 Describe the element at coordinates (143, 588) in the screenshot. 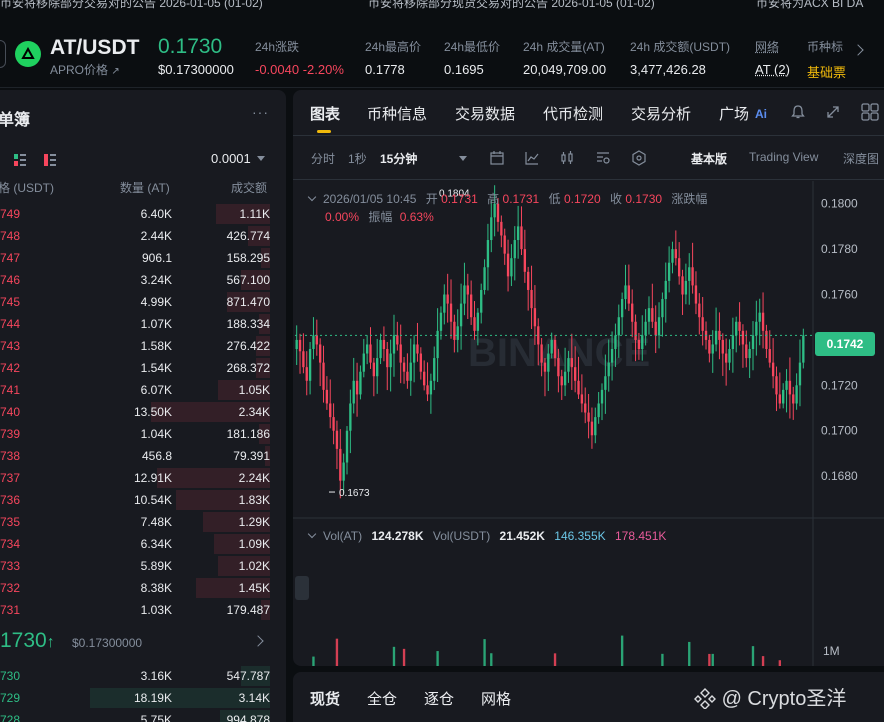

I see `order-book-row: 732 8.38K 1.45K` at that location.